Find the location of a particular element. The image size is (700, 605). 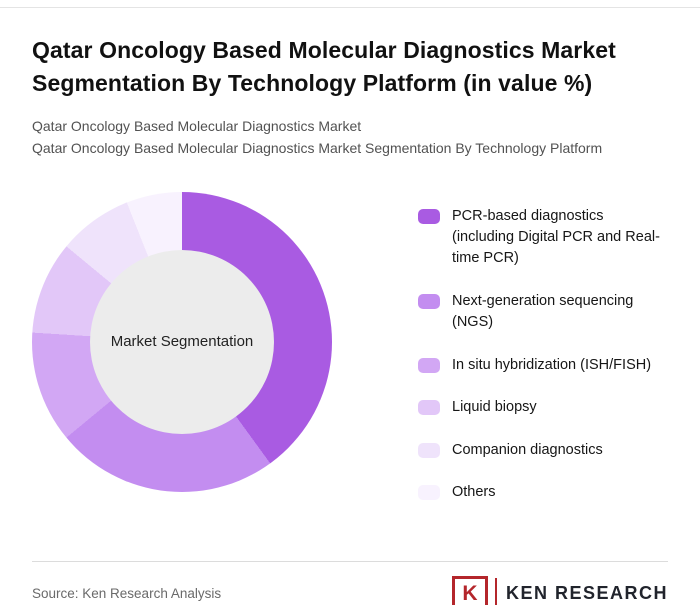

legend-item: Others is located at coordinates (543, 492).